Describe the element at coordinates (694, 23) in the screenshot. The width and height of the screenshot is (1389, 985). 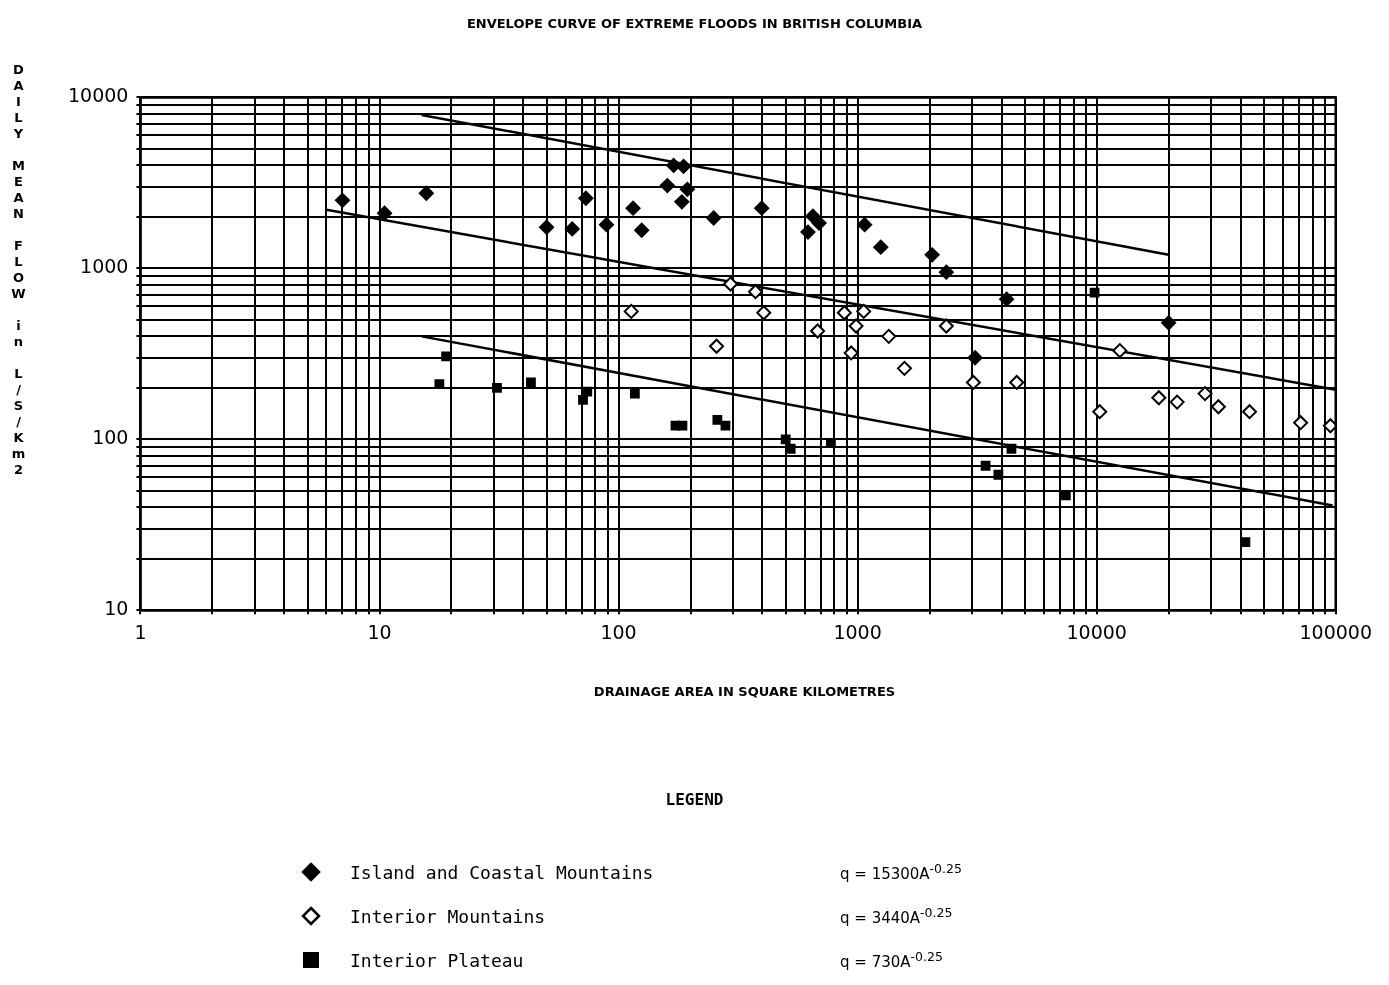
I see `chart-title: ENVELOPE CURVE OF EXTREME FLOODS IN BRITISH COLUMBIA` at that location.